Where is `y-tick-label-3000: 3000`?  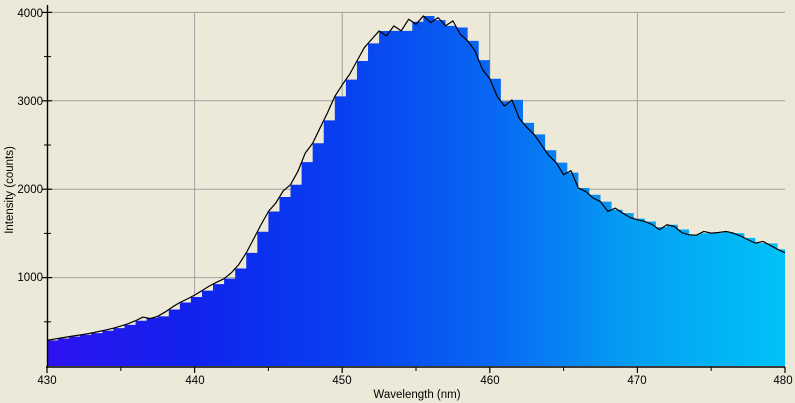 y-tick-label-3000: 3000 is located at coordinates (30, 102).